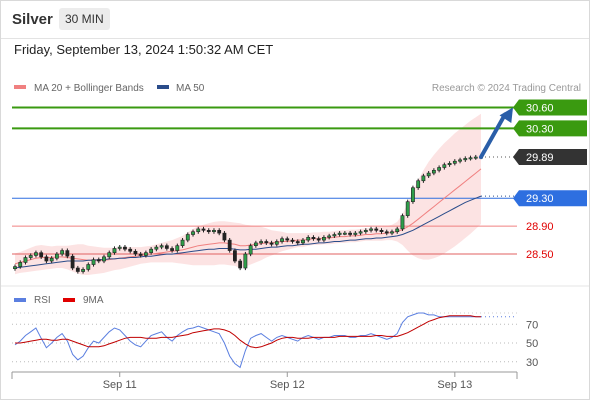 Image resolution: width=590 pixels, height=401 pixels. What do you see at coordinates (532, 325) in the screenshot?
I see `rsi-level-label: 70` at bounding box center [532, 325].